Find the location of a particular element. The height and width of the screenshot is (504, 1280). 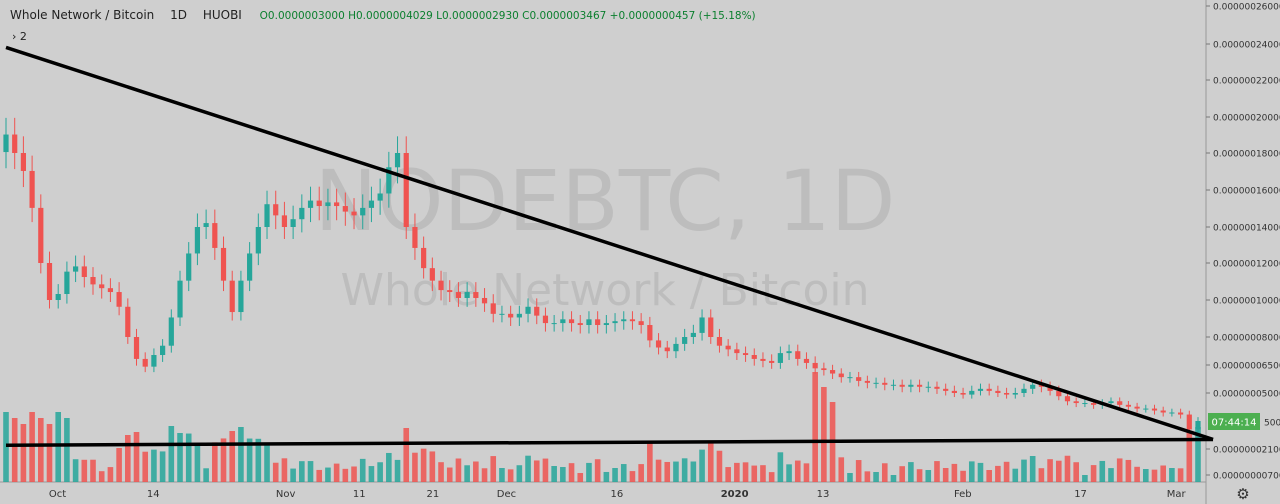

price-tick-label: 0.00000020000 is located at coordinates (1246, 119).